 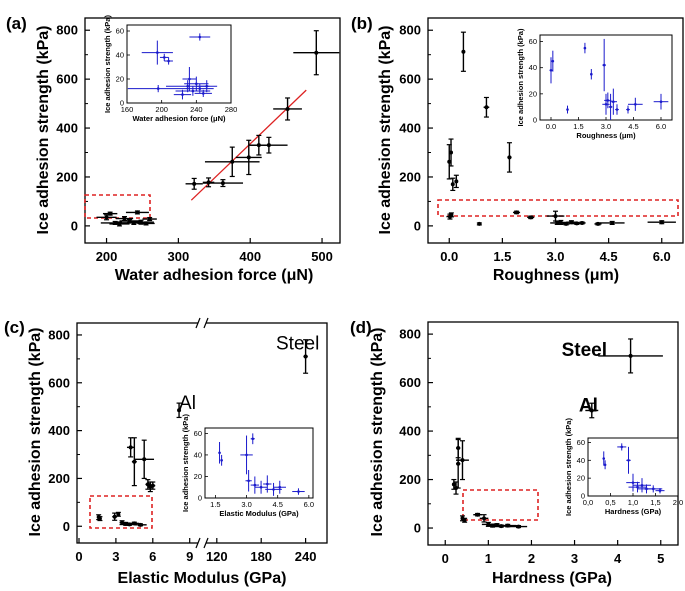 What do you see at coordinates (410, 382) in the screenshot?
I see `y-tick-label: 600` at bounding box center [410, 382].